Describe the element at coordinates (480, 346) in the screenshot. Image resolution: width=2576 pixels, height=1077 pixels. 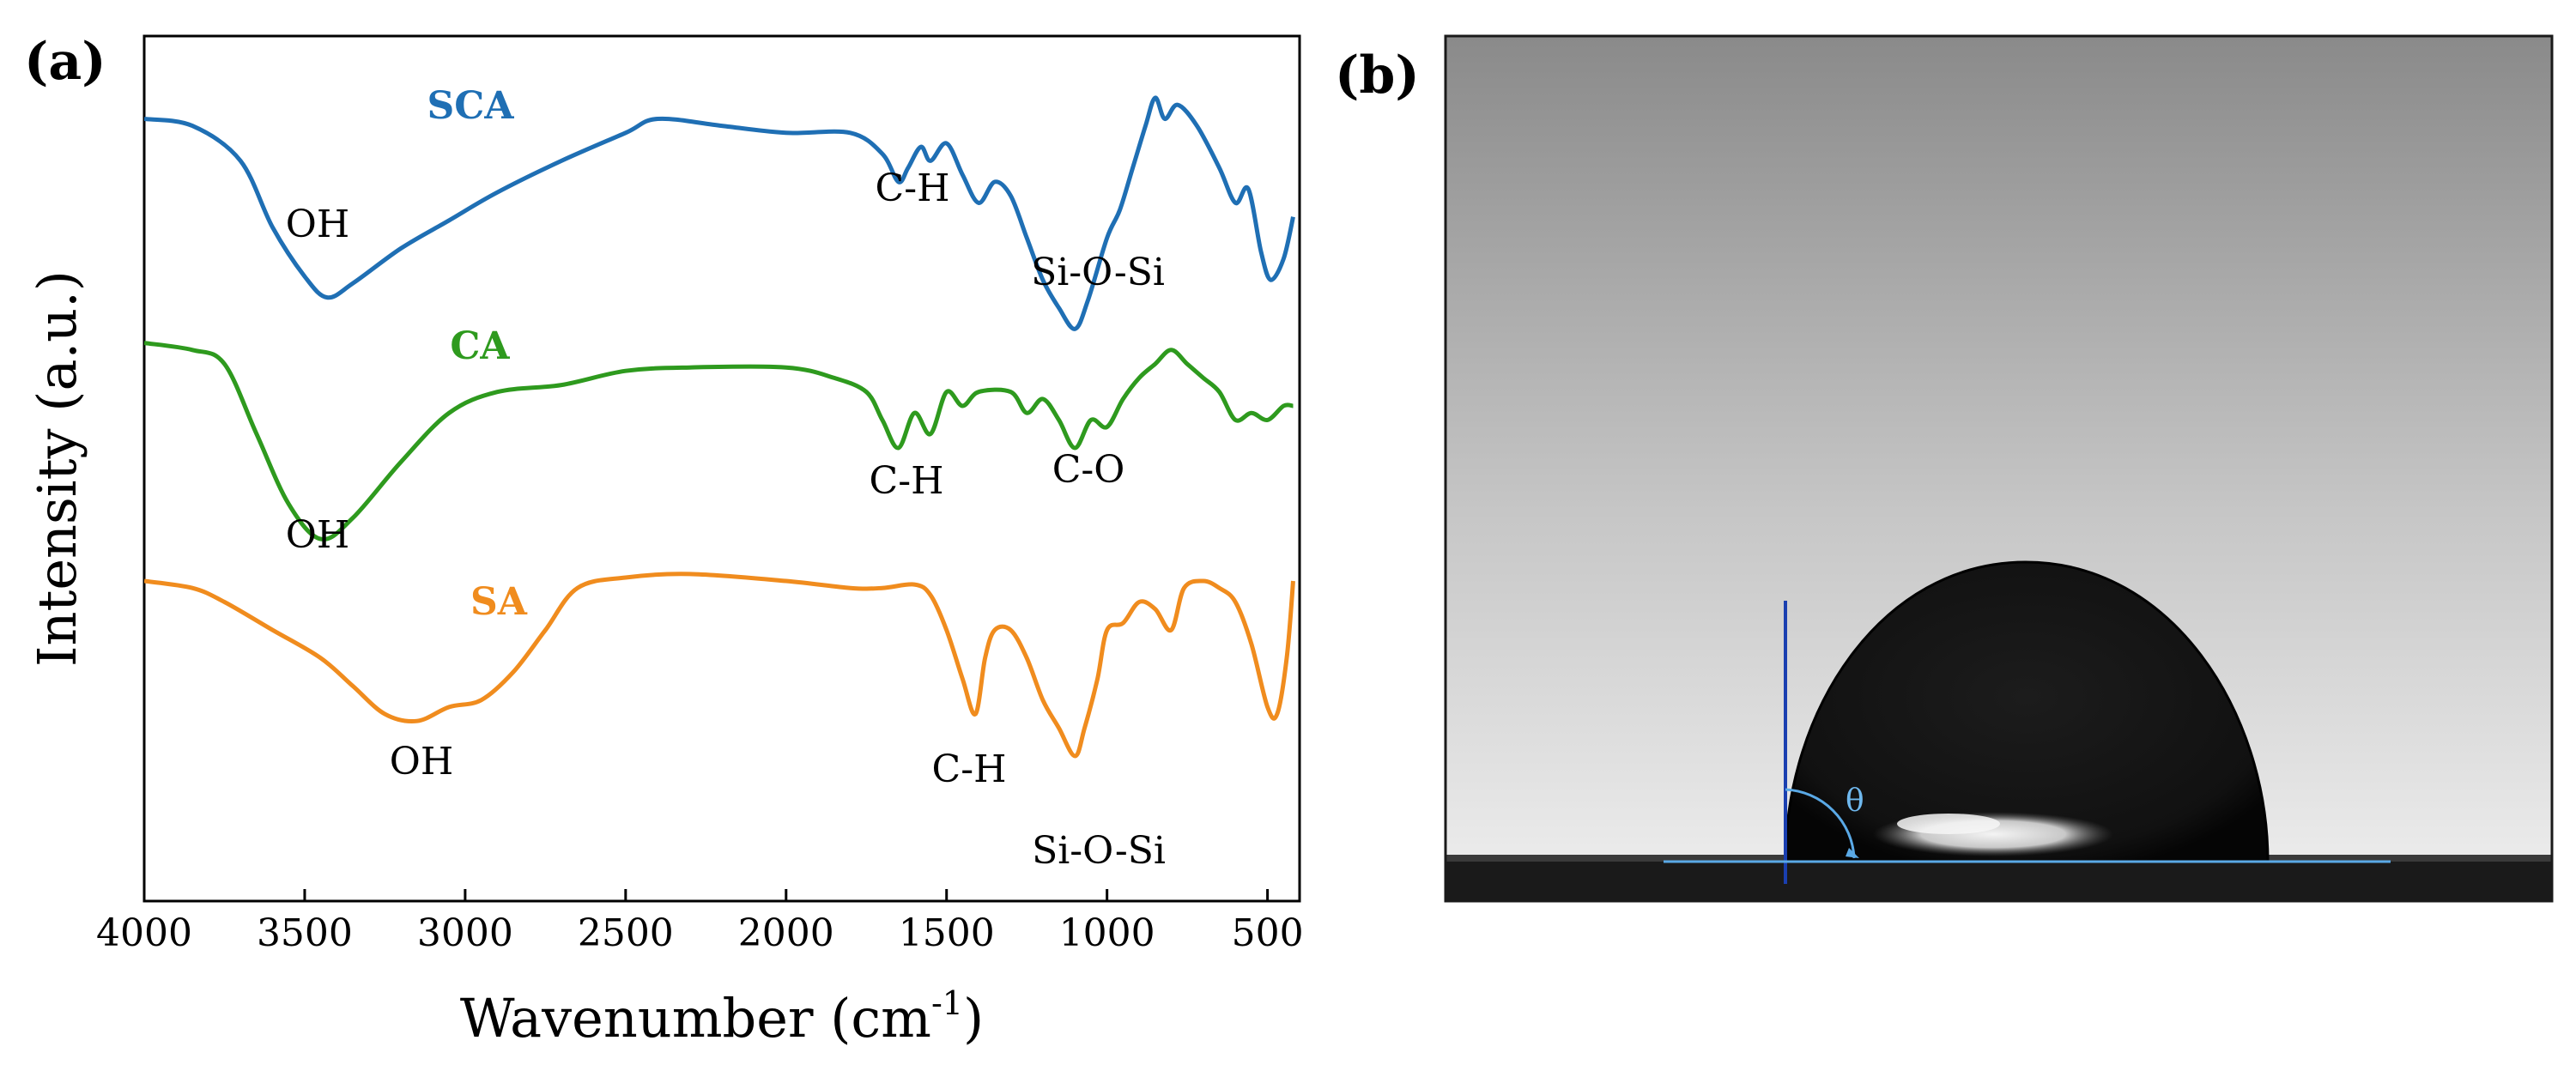
I see `series-label-ca: CA` at that location.